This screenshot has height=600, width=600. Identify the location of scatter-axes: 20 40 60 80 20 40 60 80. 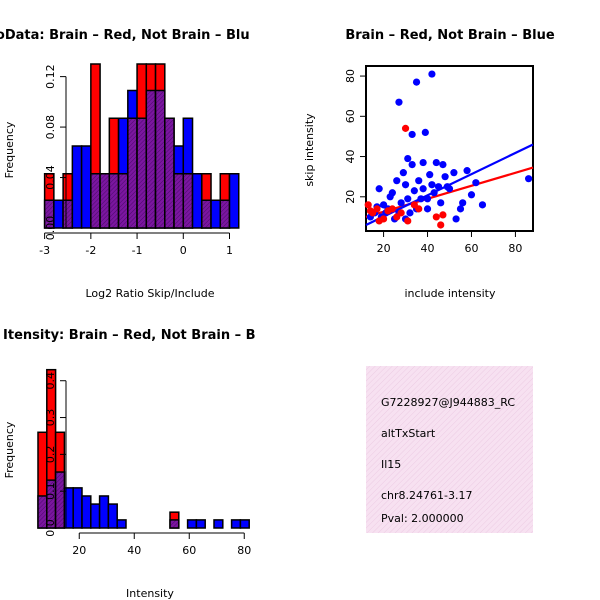
(433, 162).